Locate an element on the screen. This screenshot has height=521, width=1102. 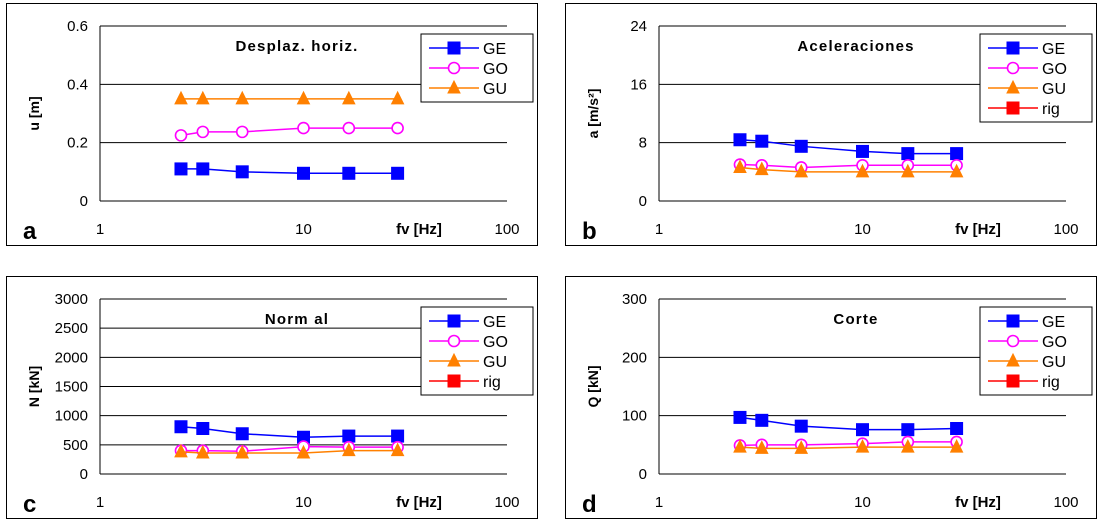
y-tick-label: 24 is located at coordinates (638, 26).